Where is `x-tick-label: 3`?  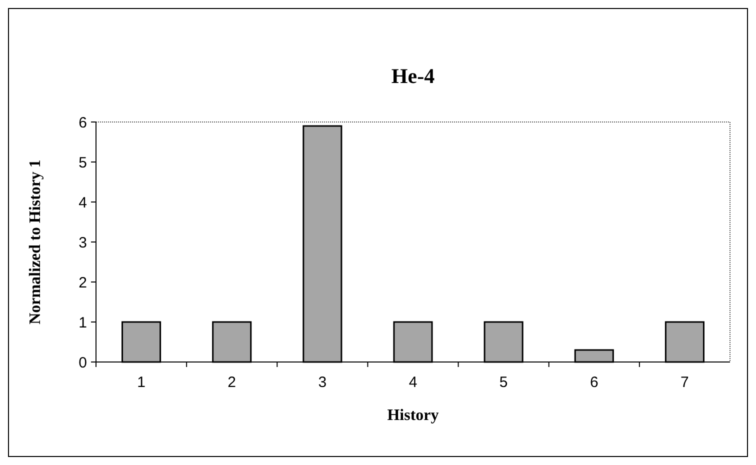
x-tick-label: 3 is located at coordinates (322, 382).